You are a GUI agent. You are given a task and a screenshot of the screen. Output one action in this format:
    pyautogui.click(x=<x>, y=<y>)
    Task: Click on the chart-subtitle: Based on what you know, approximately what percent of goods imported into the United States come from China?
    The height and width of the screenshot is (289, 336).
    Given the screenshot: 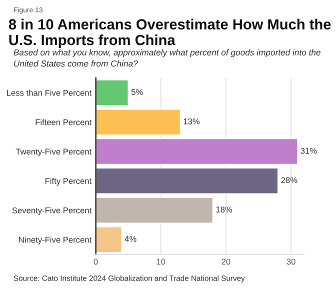 What is the action you would take?
    pyautogui.click(x=167, y=58)
    